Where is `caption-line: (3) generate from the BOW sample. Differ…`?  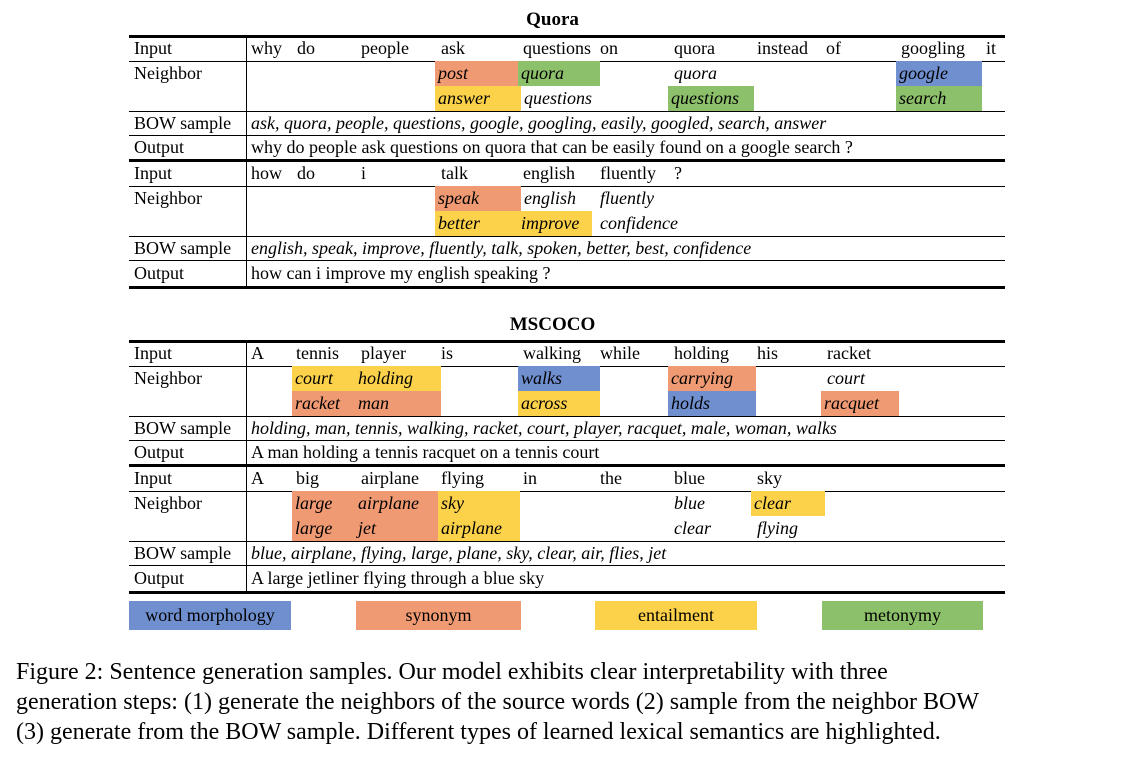
caption-line: (3) generate from the BOW sample. Differ… is located at coordinates (478, 732).